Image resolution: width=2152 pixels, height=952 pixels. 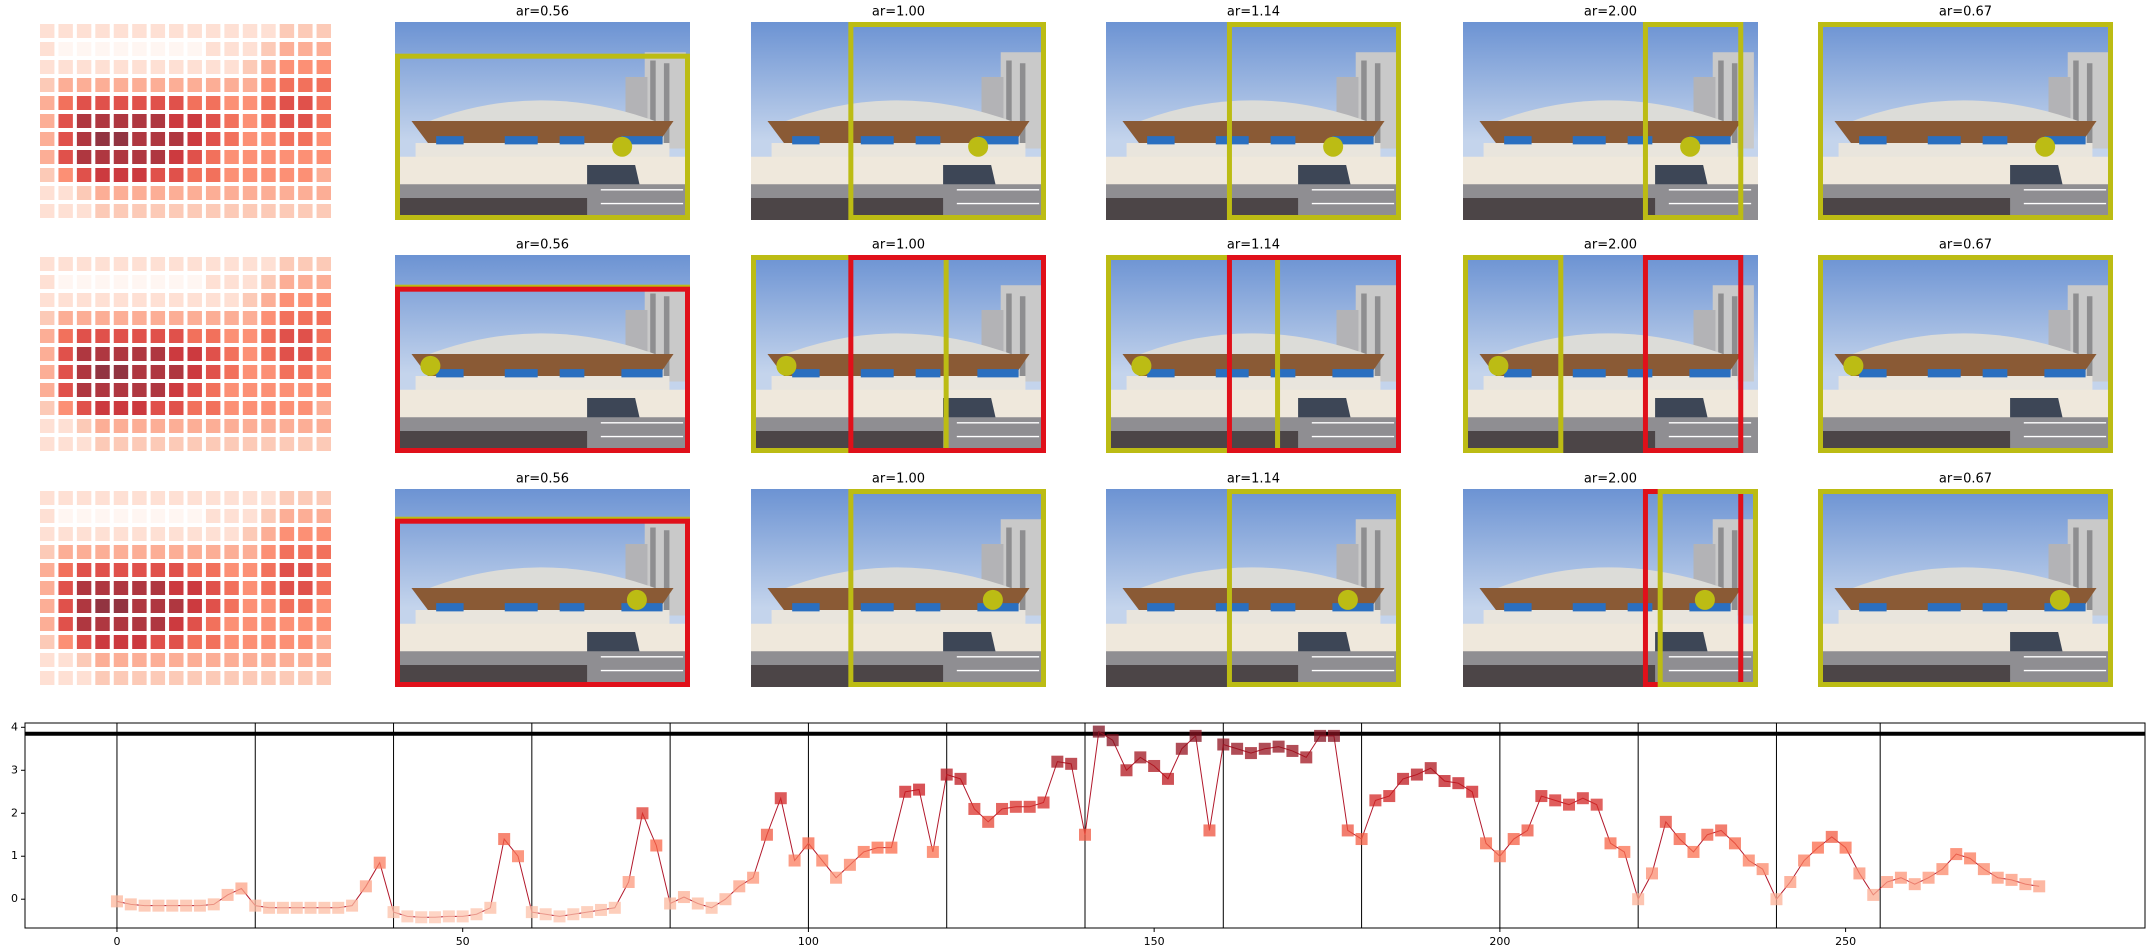 I want to click on y-tick-label: 4, so click(x=14, y=726).